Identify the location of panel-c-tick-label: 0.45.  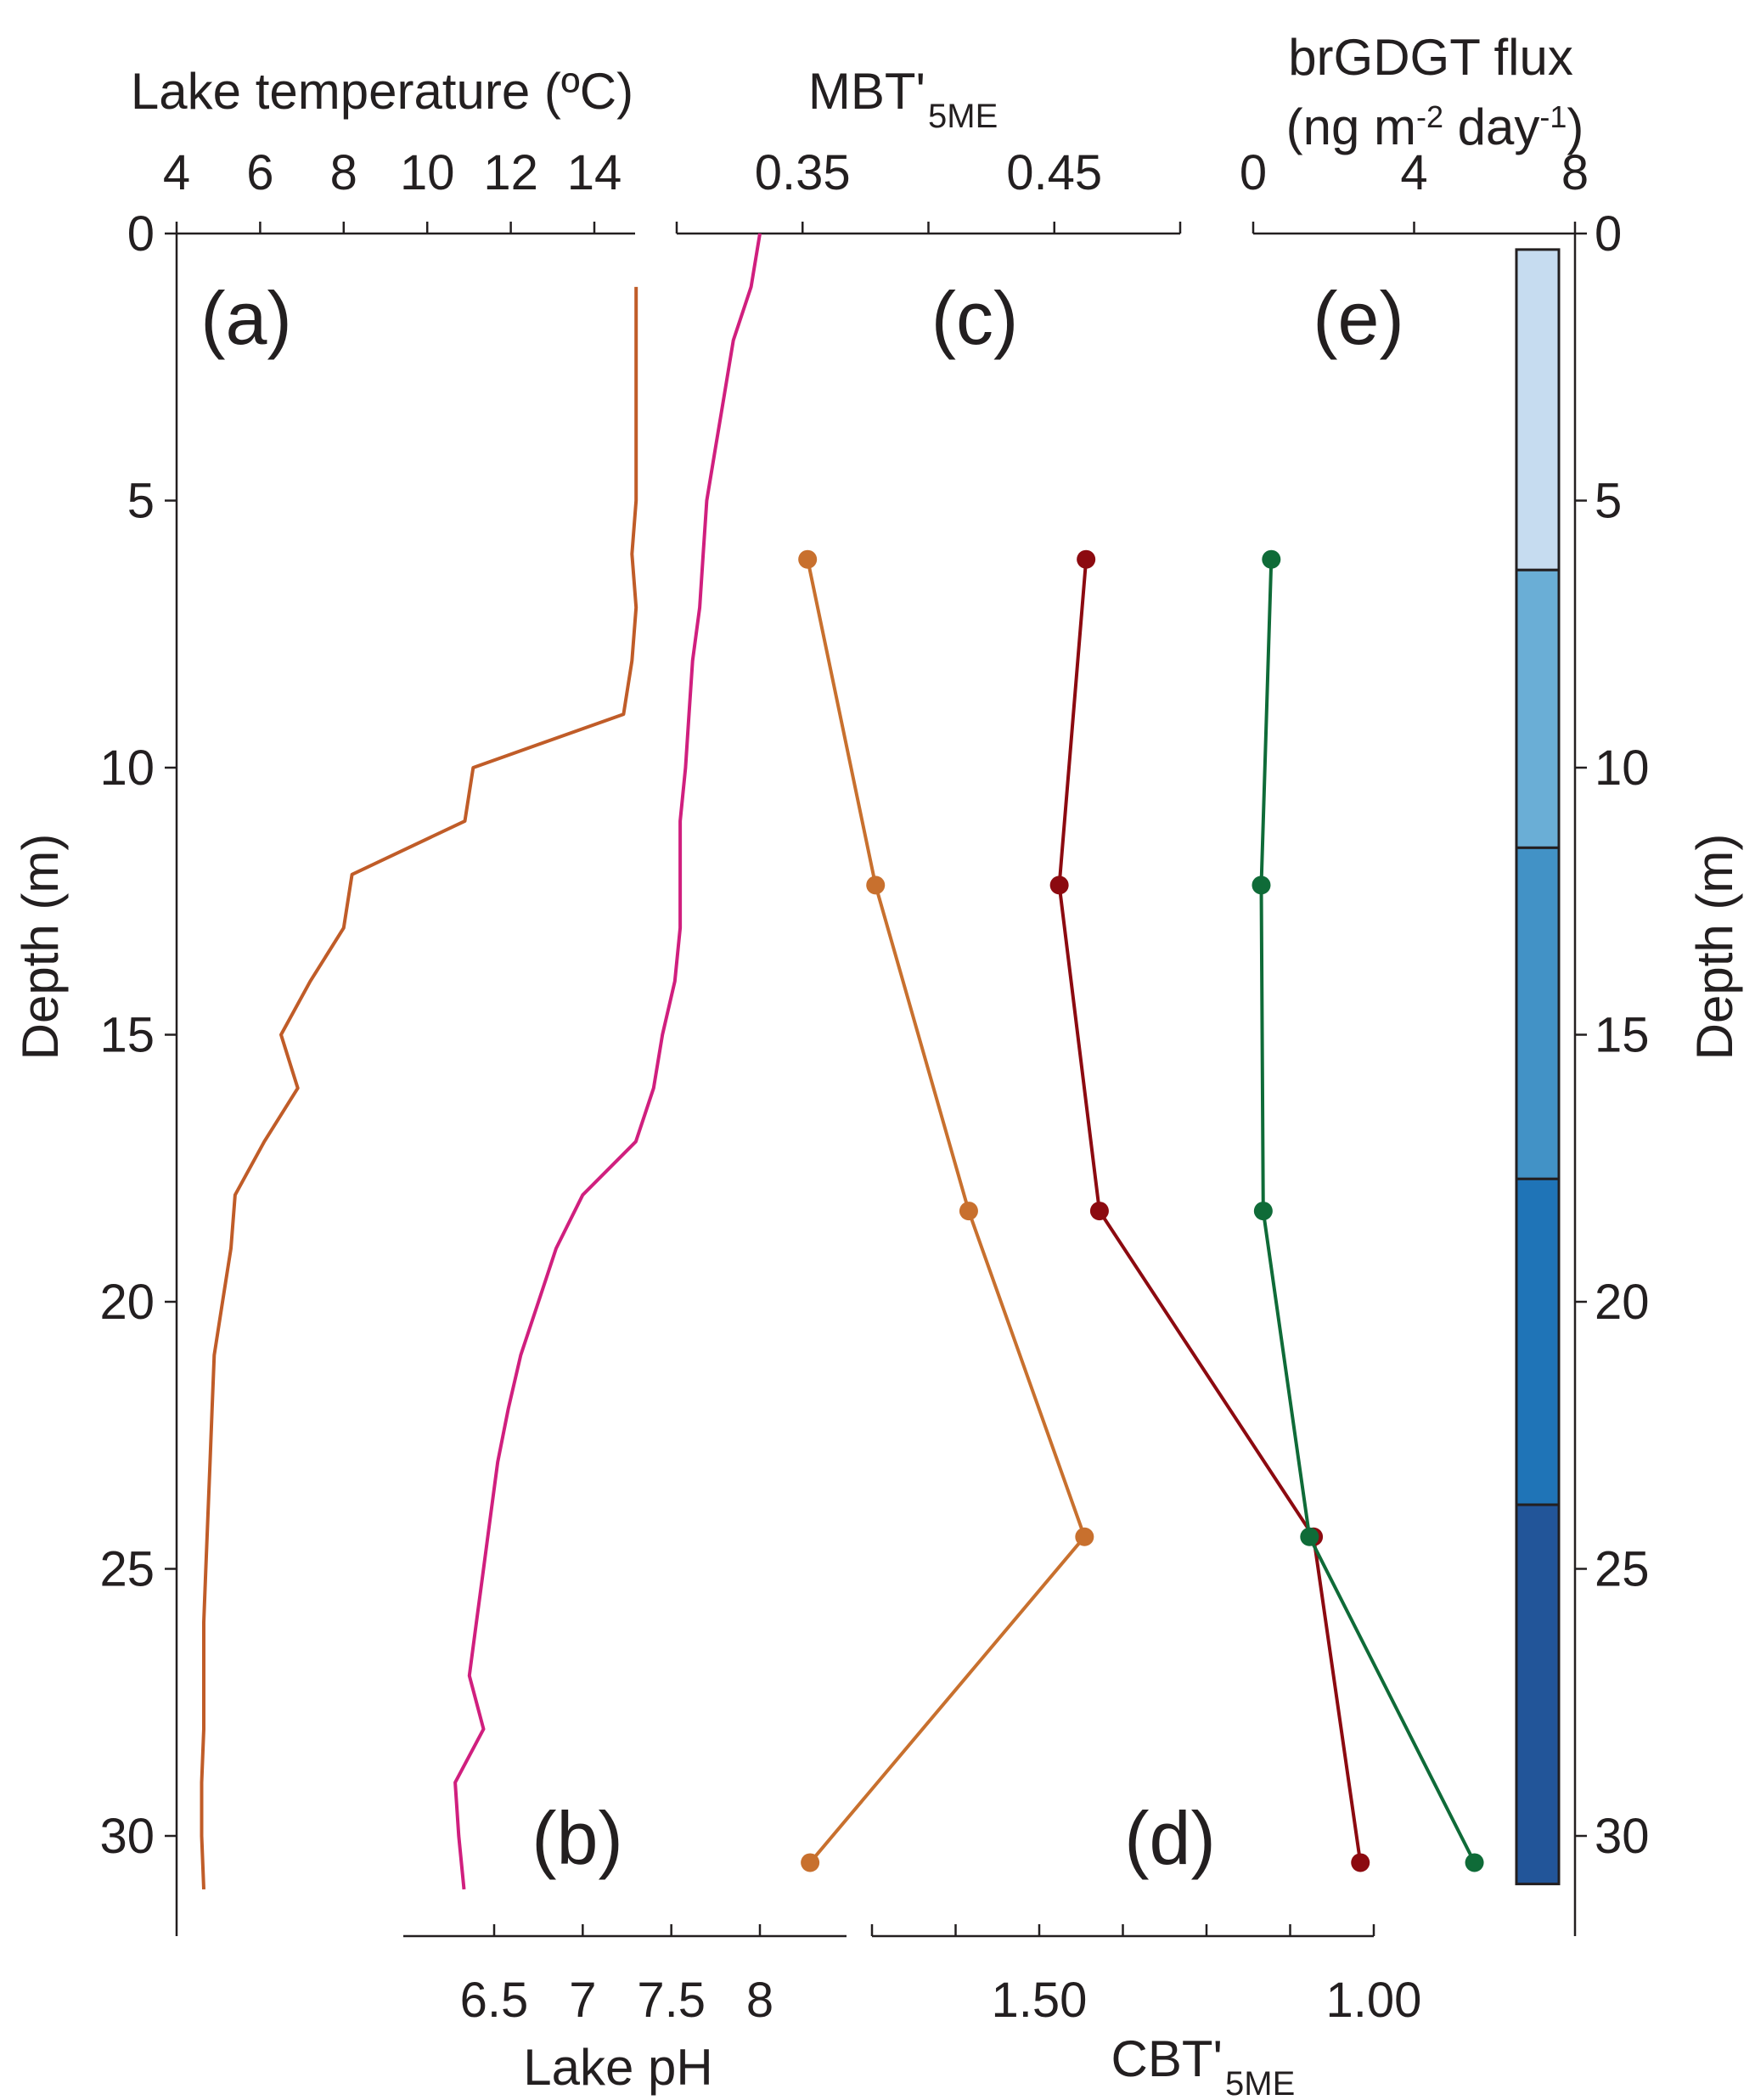
(1054, 172).